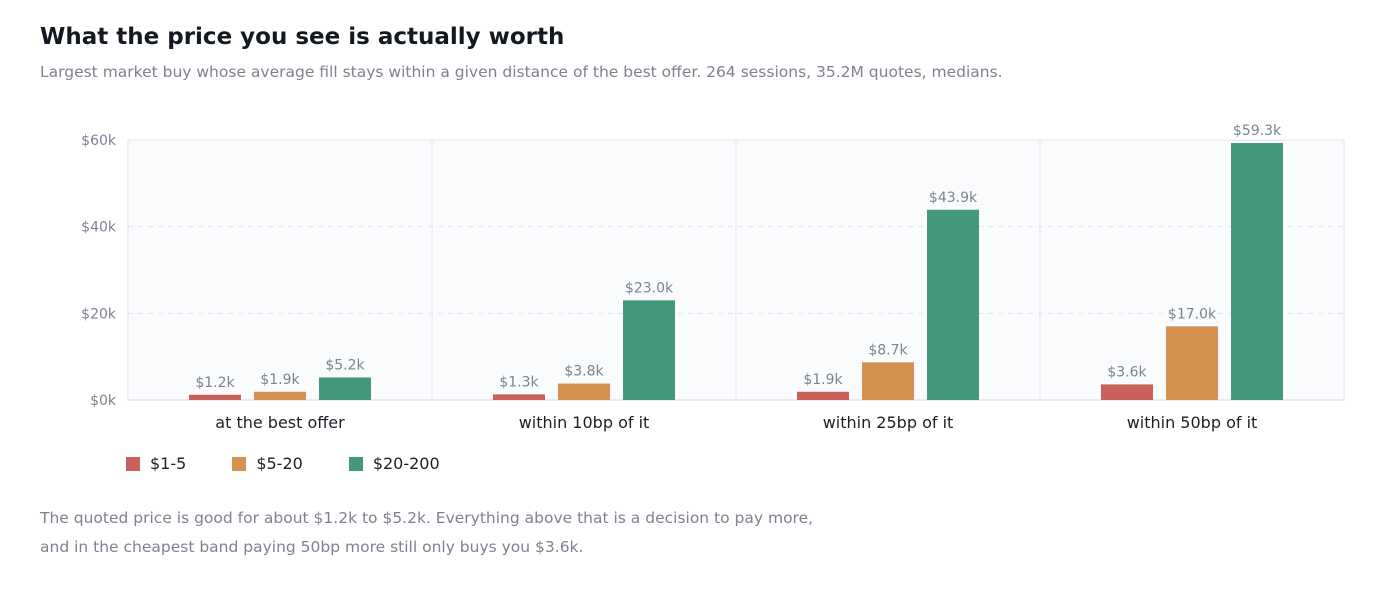 The width and height of the screenshot is (1400, 594). Describe the element at coordinates (1257, 131) in the screenshot. I see `data-label: $59.3k` at that location.